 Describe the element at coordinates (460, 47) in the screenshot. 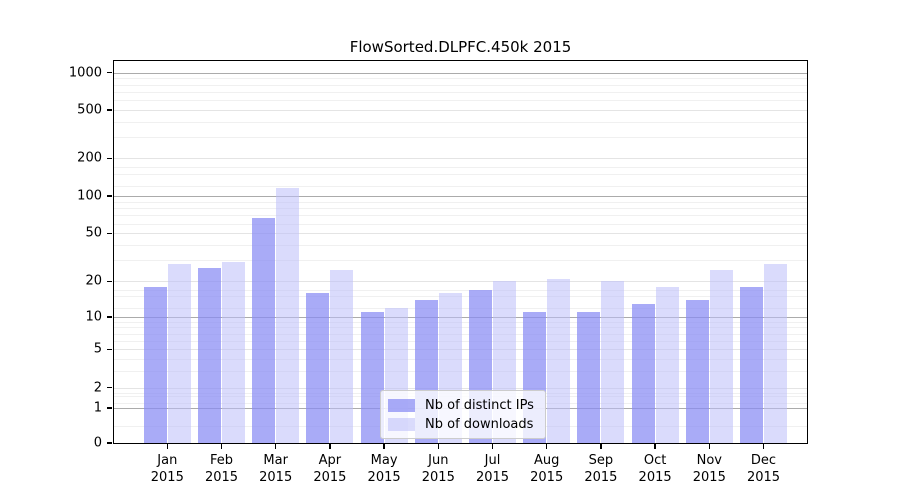

I see `chart-title: FlowSorted.DLPFC.450k 2015` at that location.